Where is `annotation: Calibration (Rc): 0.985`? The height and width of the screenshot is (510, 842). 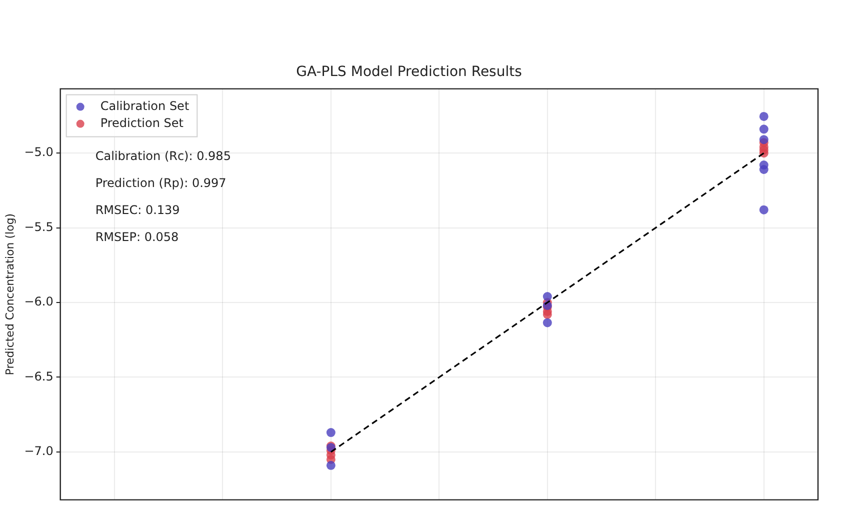
annotation: Calibration (Rc): 0.985 is located at coordinates (163, 155).